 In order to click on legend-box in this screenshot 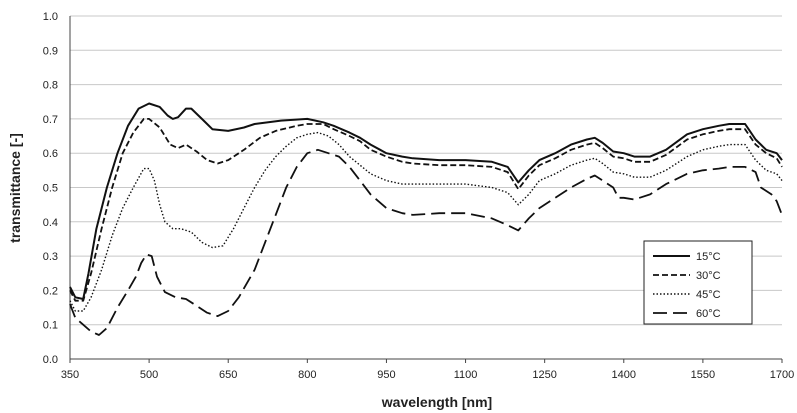, I will do `click(698, 282)`.